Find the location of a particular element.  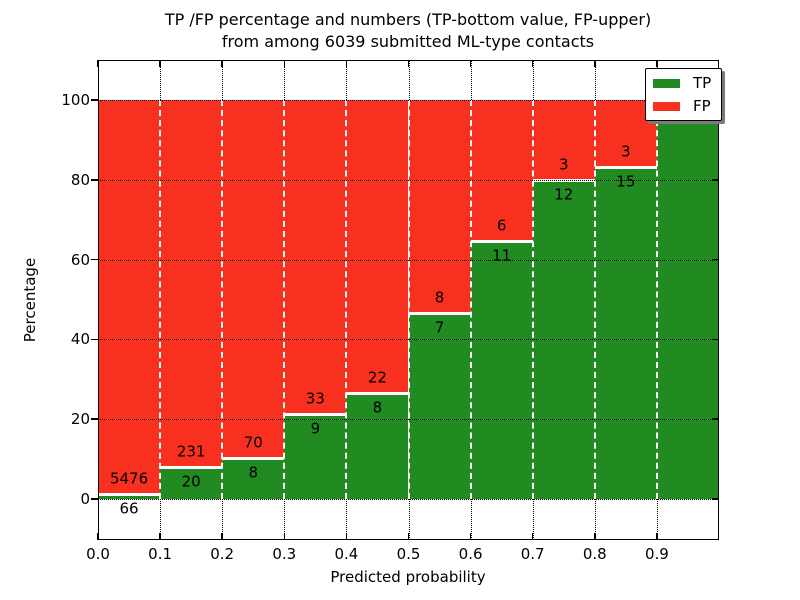

x-tick-label: 0.7 is located at coordinates (532, 554).